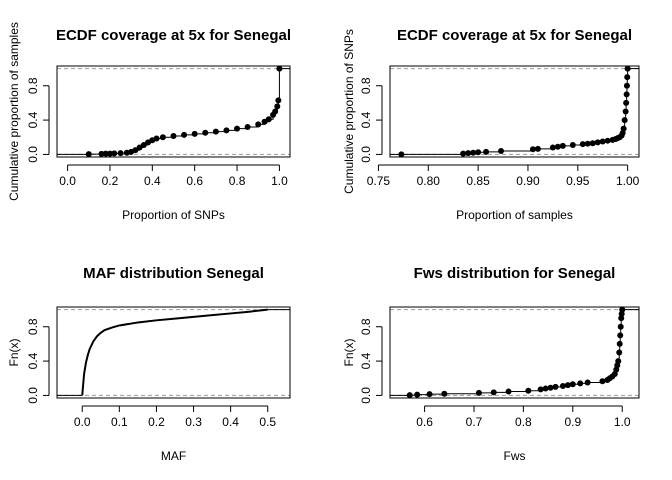 The height and width of the screenshot is (480, 672). What do you see at coordinates (267, 422) in the screenshot?
I see `x-tick-label: 0.5` at bounding box center [267, 422].